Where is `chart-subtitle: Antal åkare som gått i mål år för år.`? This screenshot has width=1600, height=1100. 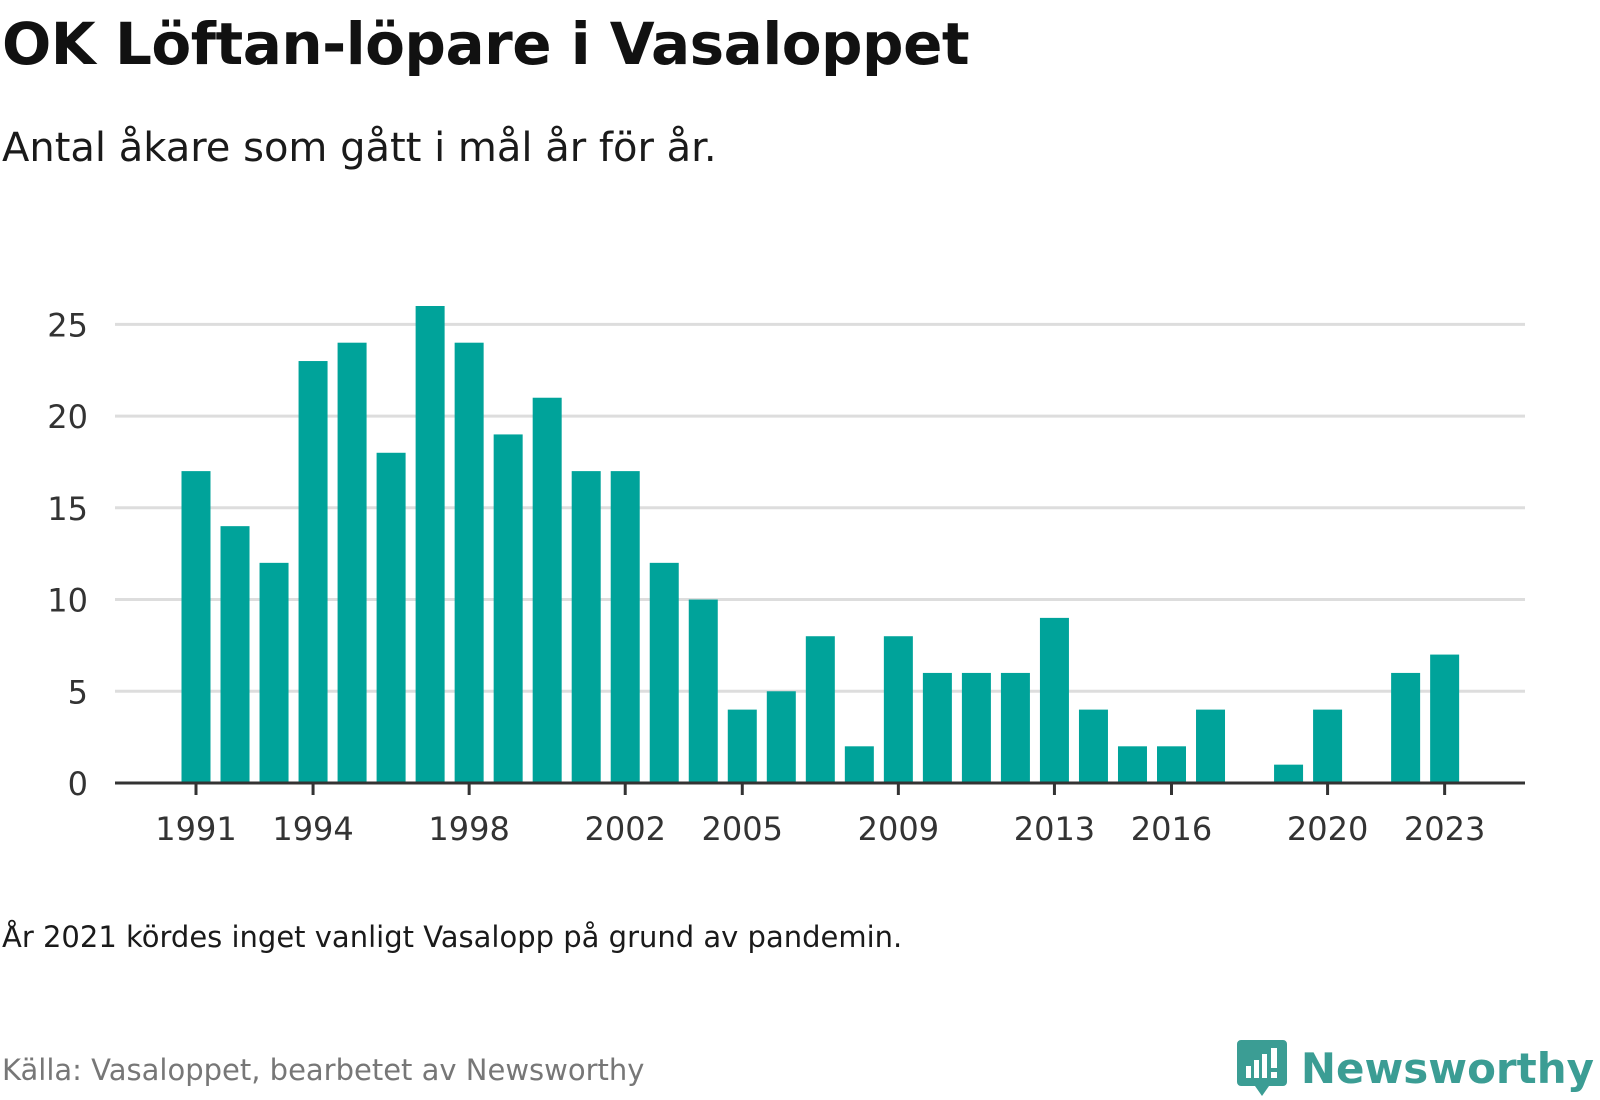
chart-subtitle: Antal åkare som gått i mål år för år. is located at coordinates (359, 148).